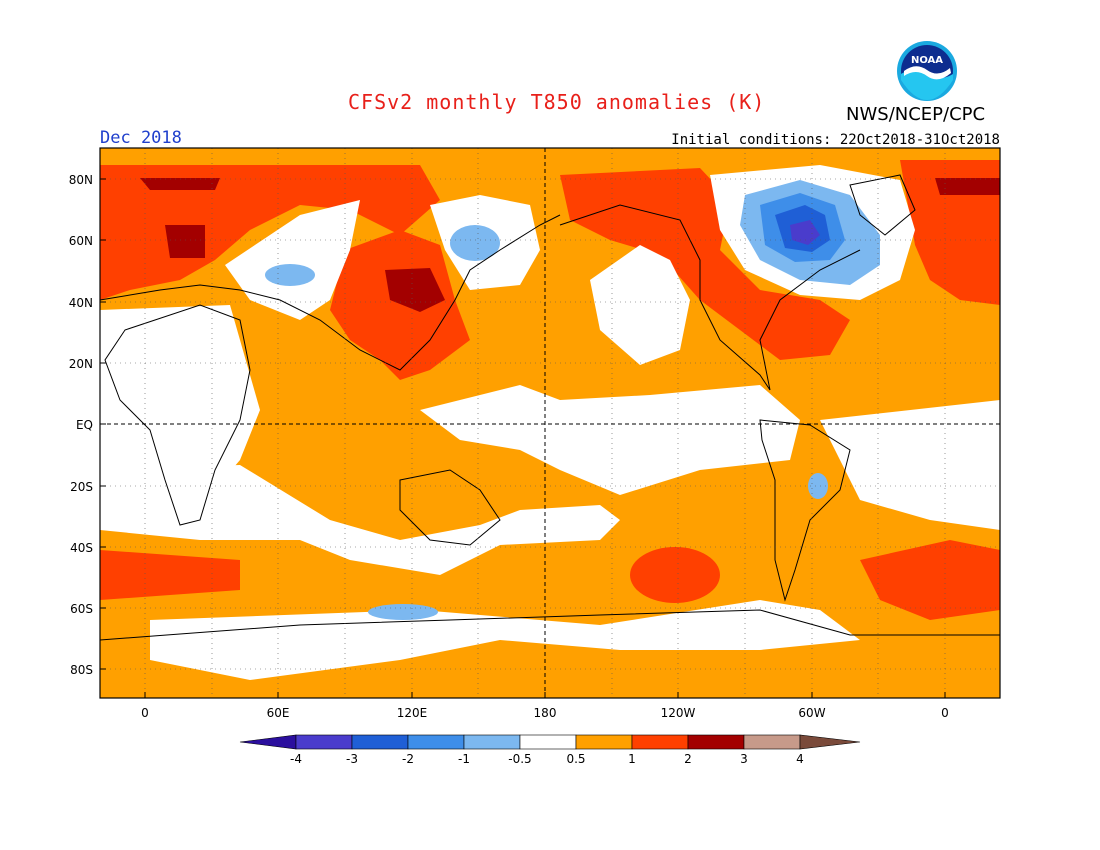 The image size is (1100, 850). I want to click on lon-label-0-east: 0, so click(945, 713).